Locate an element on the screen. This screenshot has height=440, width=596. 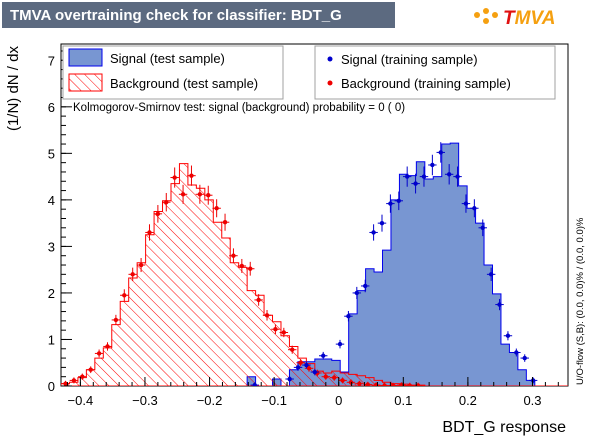
tmva-logo: TMVA is located at coordinates (514, 18).